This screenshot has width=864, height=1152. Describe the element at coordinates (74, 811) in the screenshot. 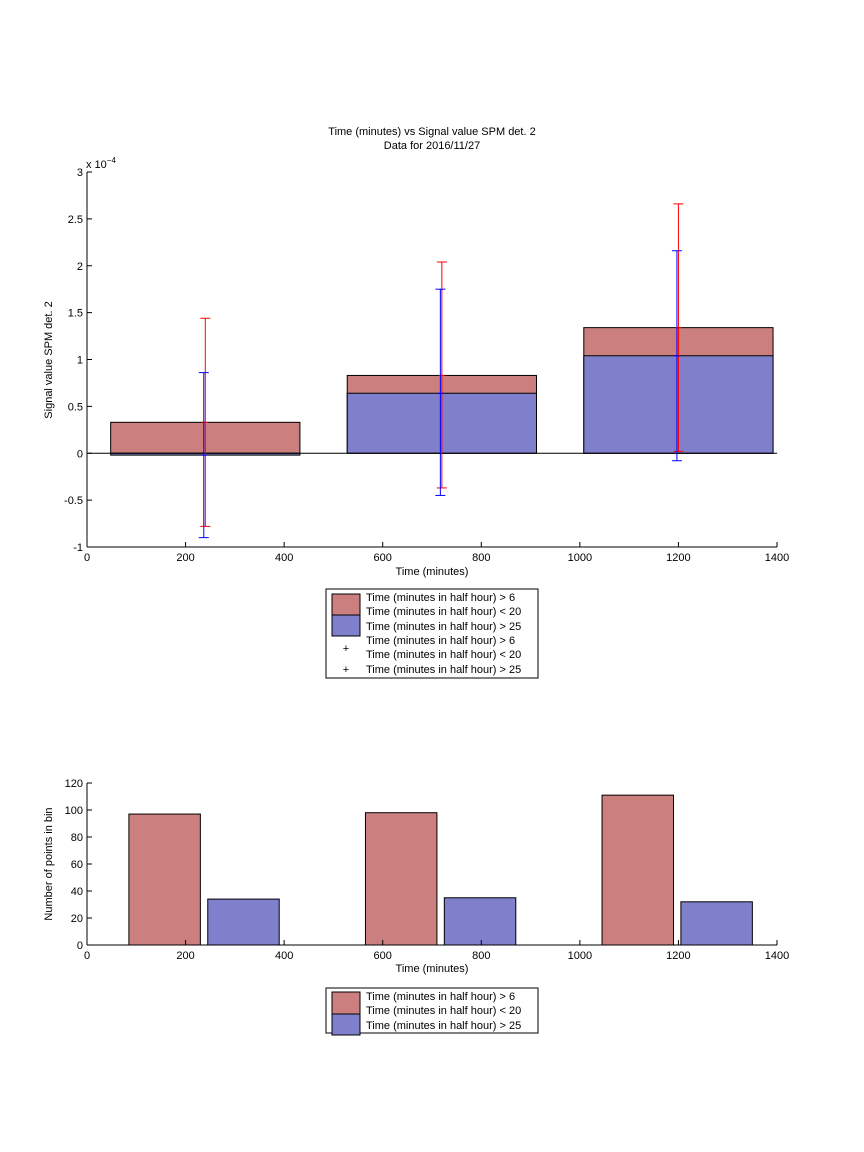

I see `bottom-y-tick-label: 100` at that location.